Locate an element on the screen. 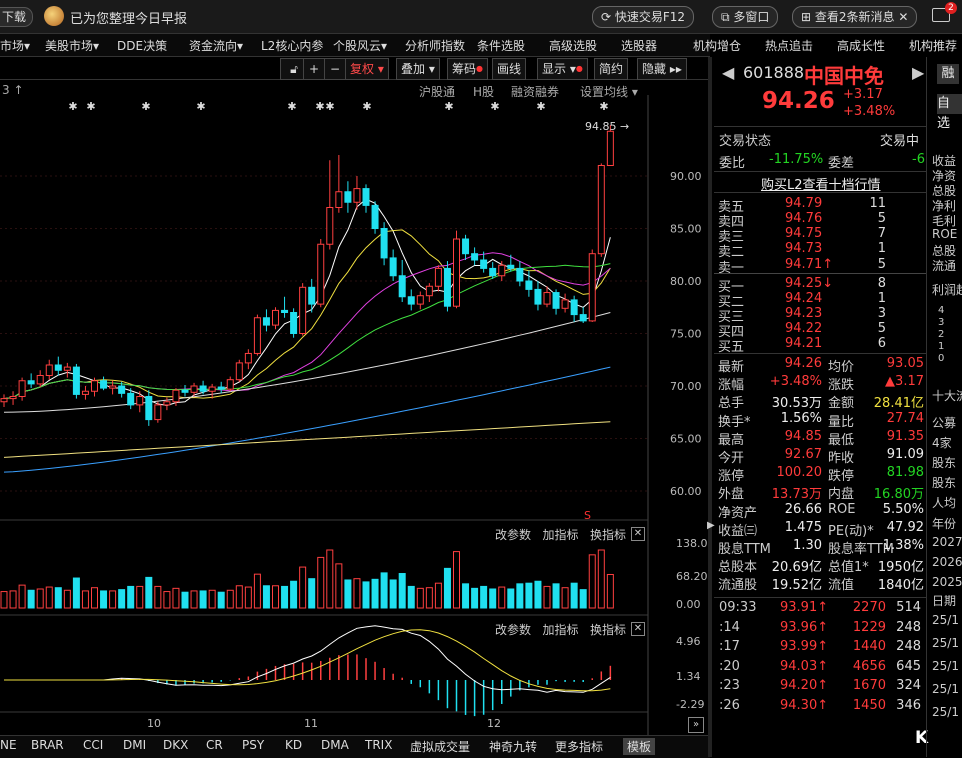 The width and height of the screenshot is (962, 758). new-messages-label: 查看2条新消息 is located at coordinates (854, 17).